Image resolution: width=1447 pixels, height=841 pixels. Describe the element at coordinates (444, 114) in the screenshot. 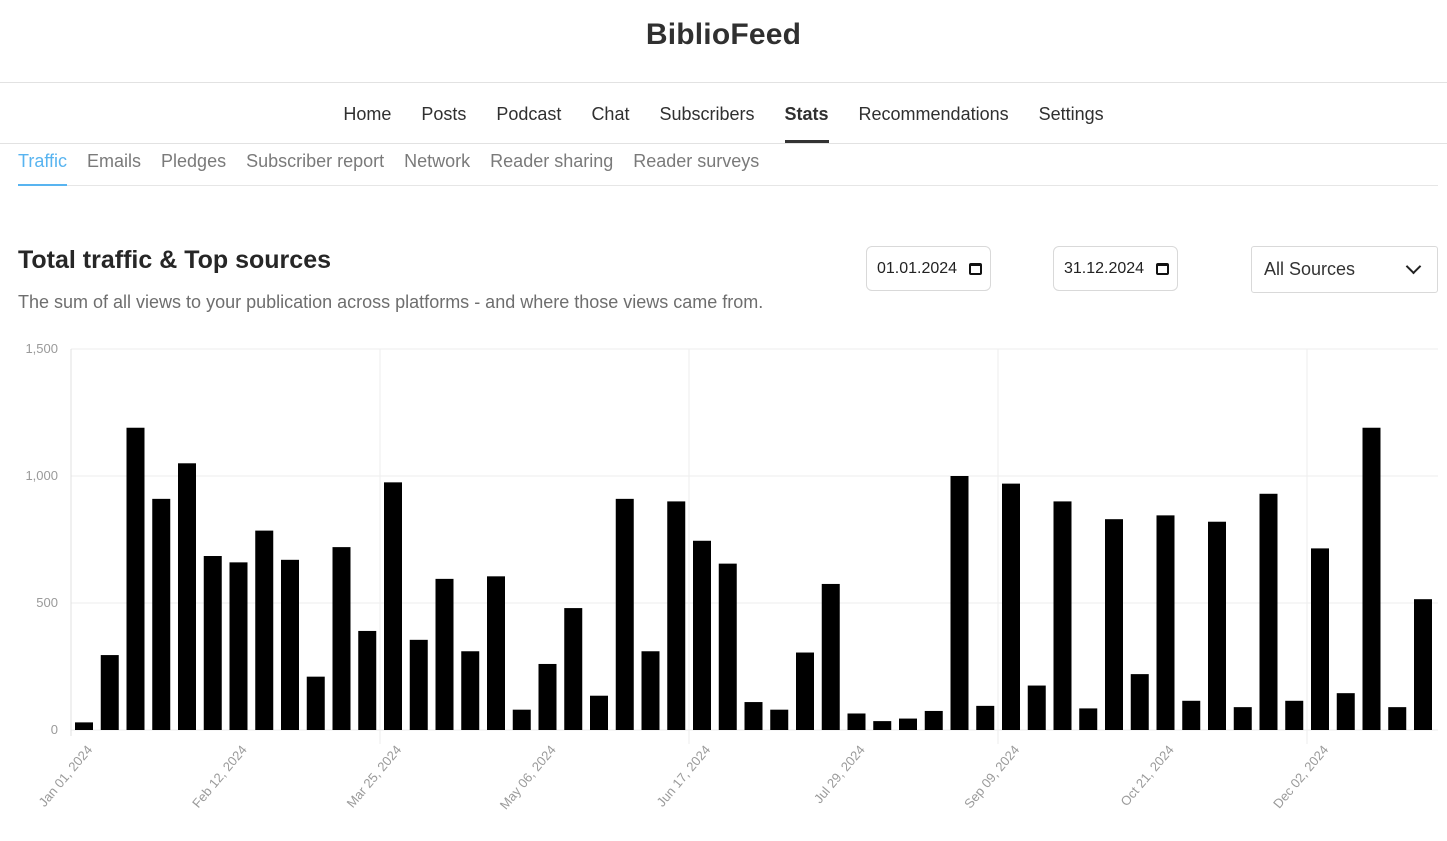

I see `nav-item-posts: Posts` at that location.